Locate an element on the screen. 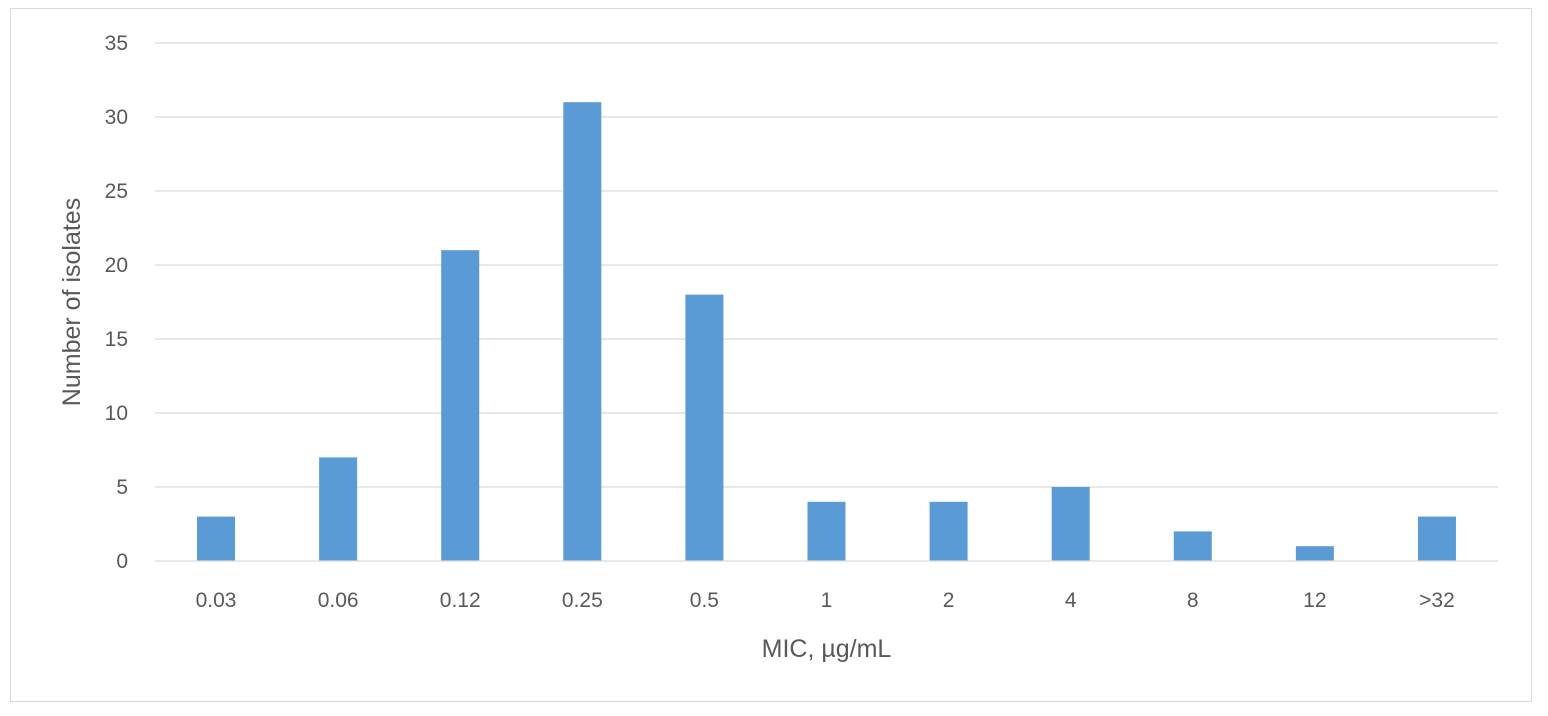  x-tick-label: 0.25 is located at coordinates (582, 600).